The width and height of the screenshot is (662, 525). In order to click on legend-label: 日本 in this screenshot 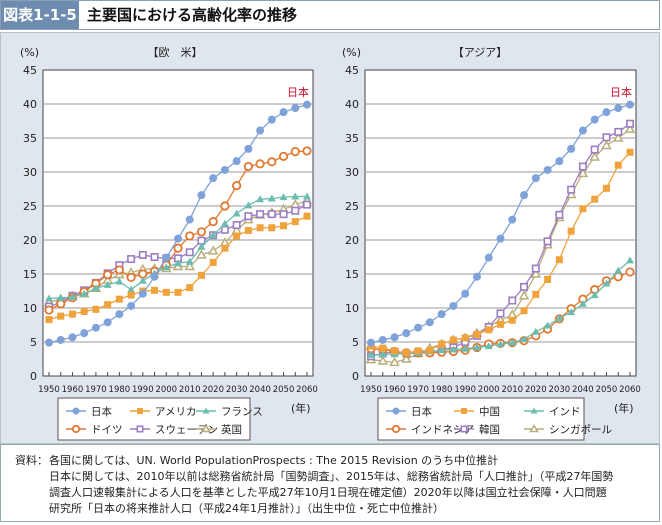, I will do `click(421, 411)`.